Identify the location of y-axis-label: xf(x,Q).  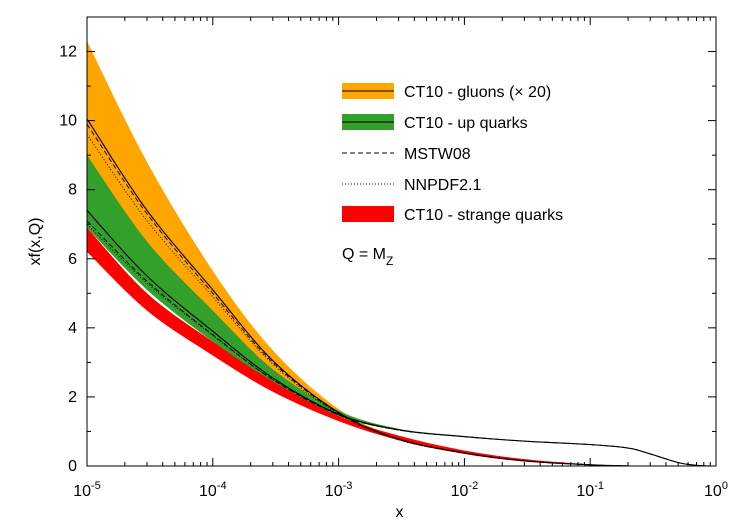
(35, 242).